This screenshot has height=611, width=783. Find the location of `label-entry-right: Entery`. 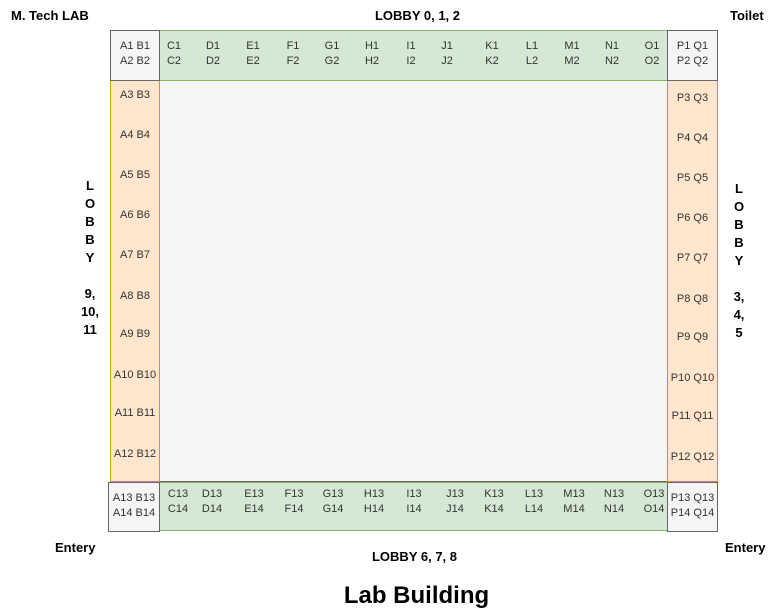

label-entry-right: Entery is located at coordinates (745, 547).